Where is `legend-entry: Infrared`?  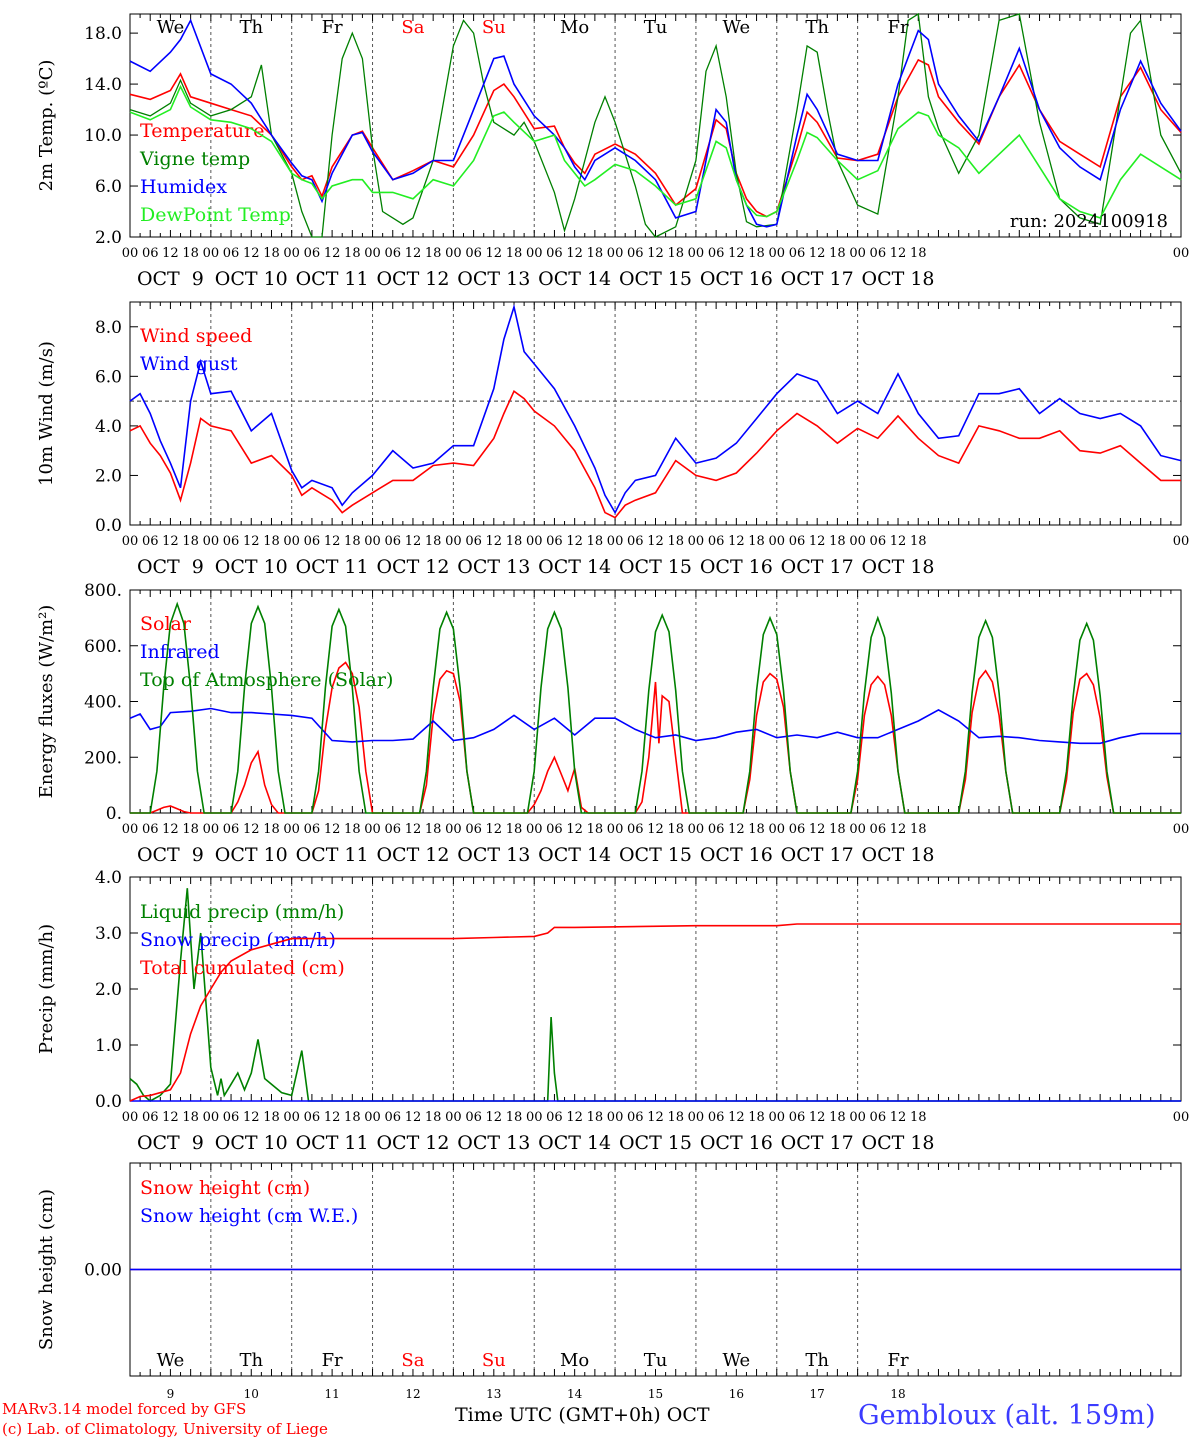 legend-entry: Infrared is located at coordinates (180, 652).